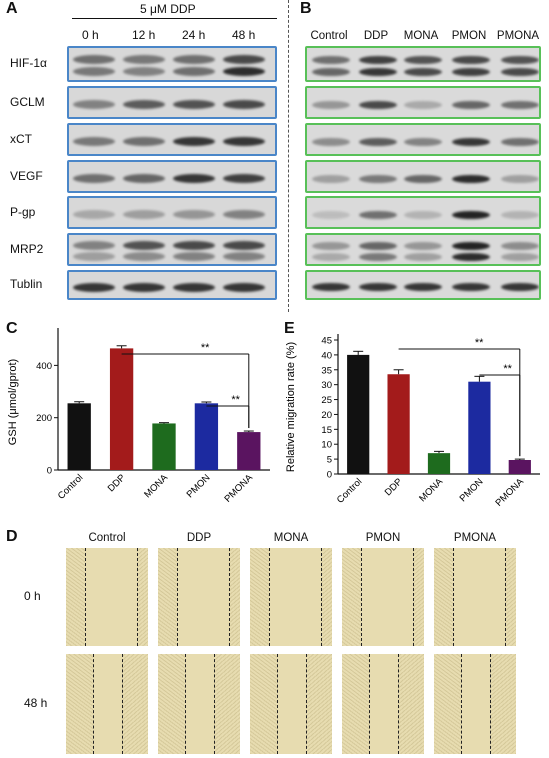 The width and height of the screenshot is (549, 758). What do you see at coordinates (121, 409) in the screenshot?
I see `bar-ddp` at bounding box center [121, 409].